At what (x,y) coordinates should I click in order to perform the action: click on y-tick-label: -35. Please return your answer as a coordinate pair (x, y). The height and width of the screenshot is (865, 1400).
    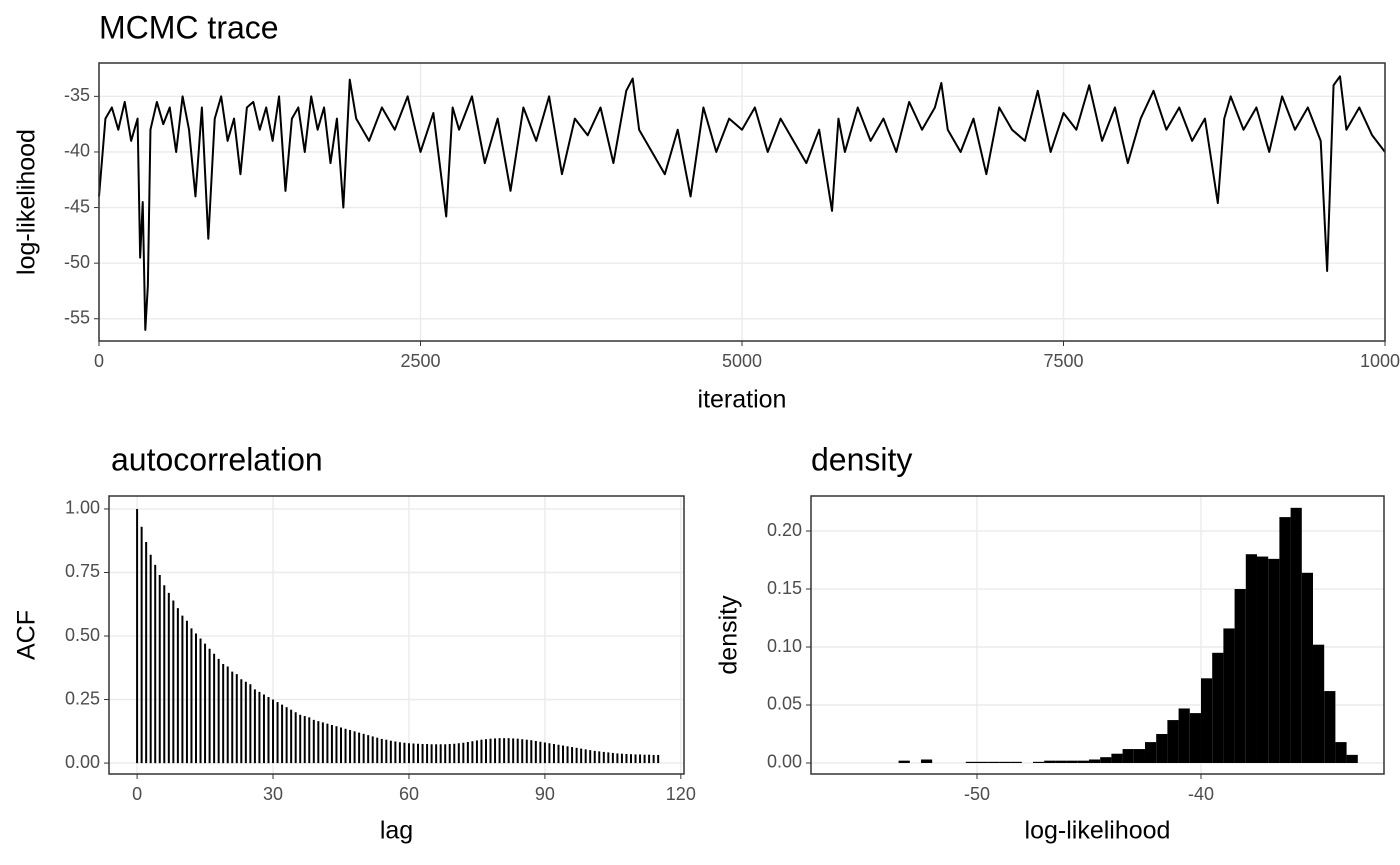
    Looking at the image, I should click on (77, 95).